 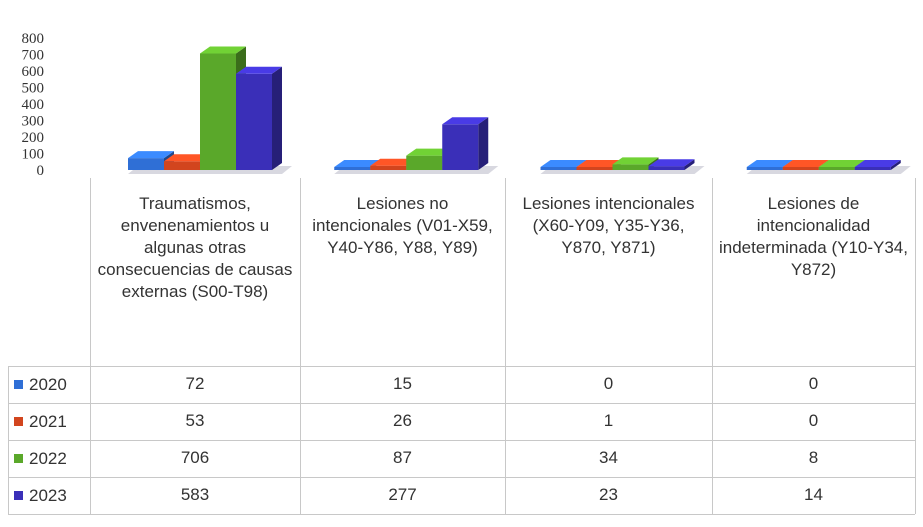 I want to click on legend-row-2020: 2020, so click(x=40, y=384).